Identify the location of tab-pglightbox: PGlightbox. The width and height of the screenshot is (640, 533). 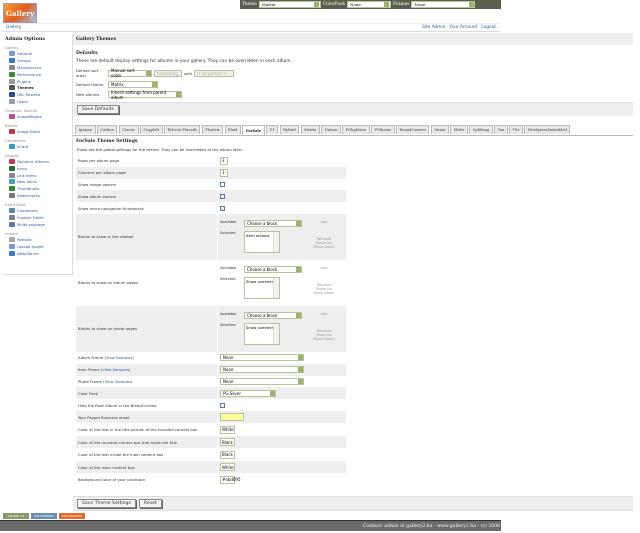
(356, 129).